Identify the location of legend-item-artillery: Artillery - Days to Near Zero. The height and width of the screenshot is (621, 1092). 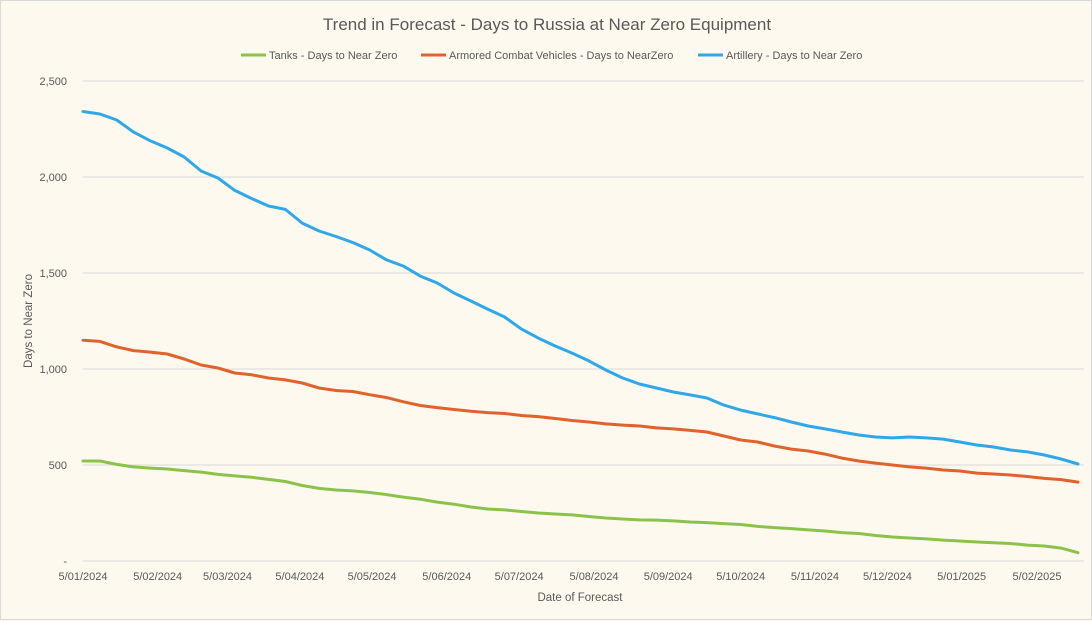
(780, 56).